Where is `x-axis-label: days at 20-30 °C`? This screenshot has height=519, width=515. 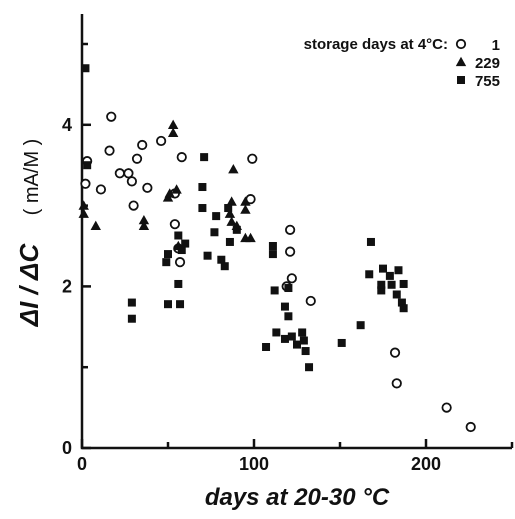 x-axis-label: days at 20-30 °C is located at coordinates (297, 497).